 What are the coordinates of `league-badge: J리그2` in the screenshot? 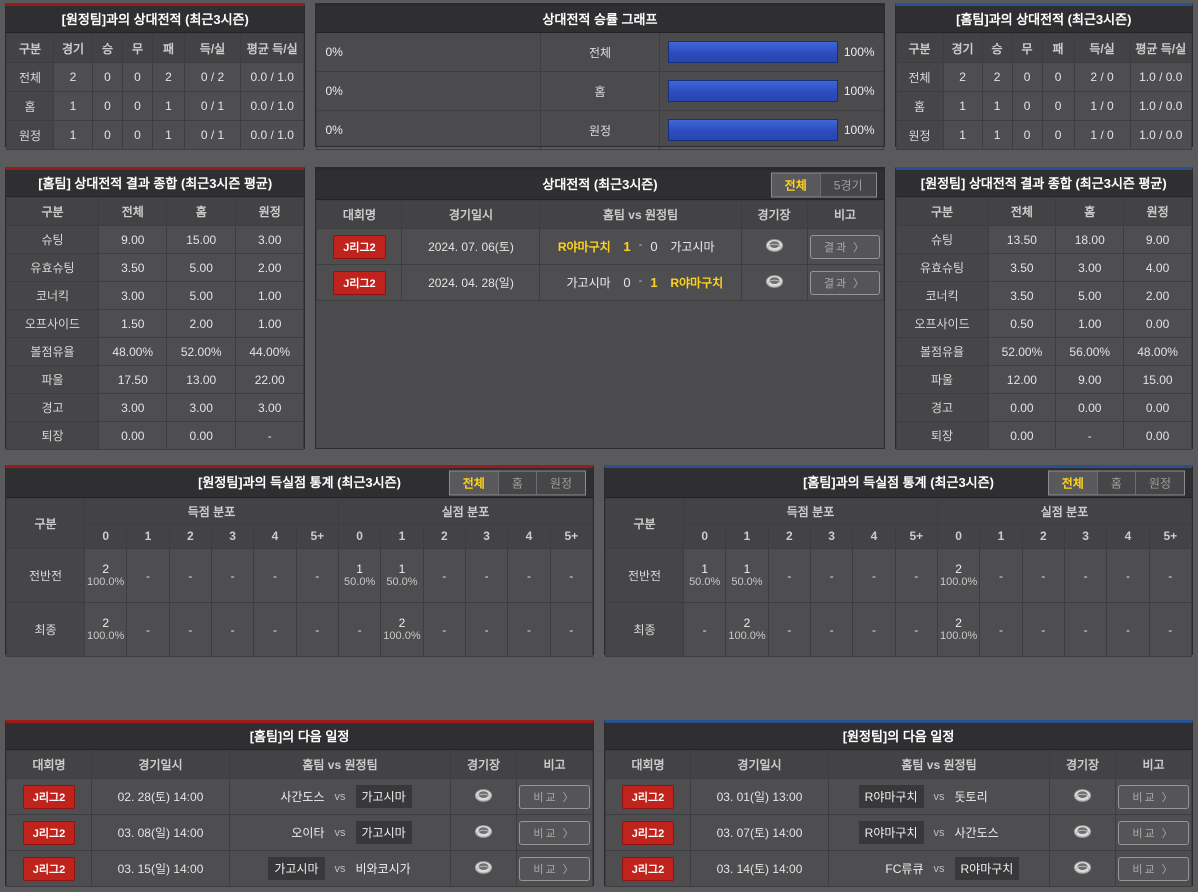 It's located at (648, 832).